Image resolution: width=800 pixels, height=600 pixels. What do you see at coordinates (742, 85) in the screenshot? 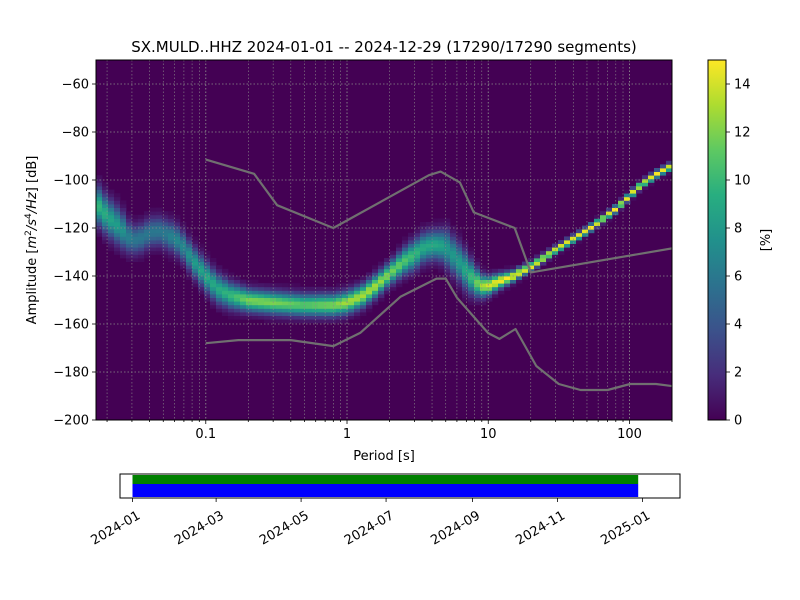
I see `colorbar-tick-label: 14` at bounding box center [742, 85].